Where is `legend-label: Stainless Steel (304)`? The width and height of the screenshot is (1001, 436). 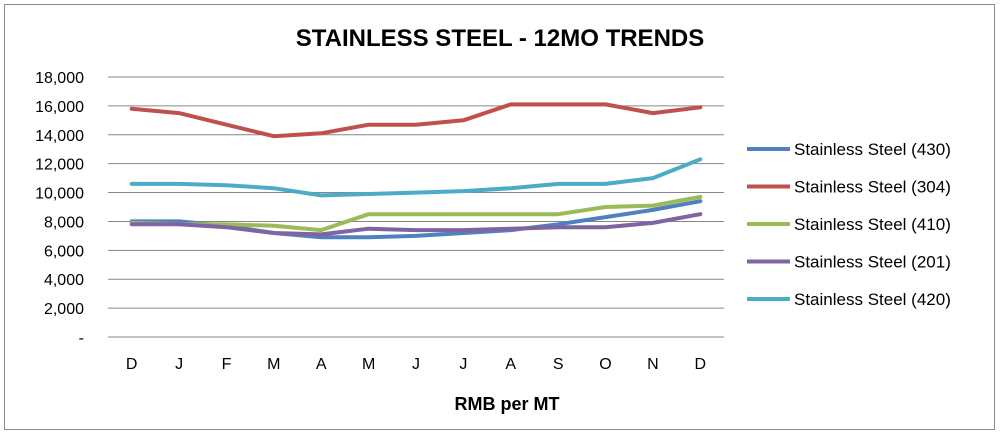
legend-label: Stainless Steel (304) is located at coordinates (872, 187).